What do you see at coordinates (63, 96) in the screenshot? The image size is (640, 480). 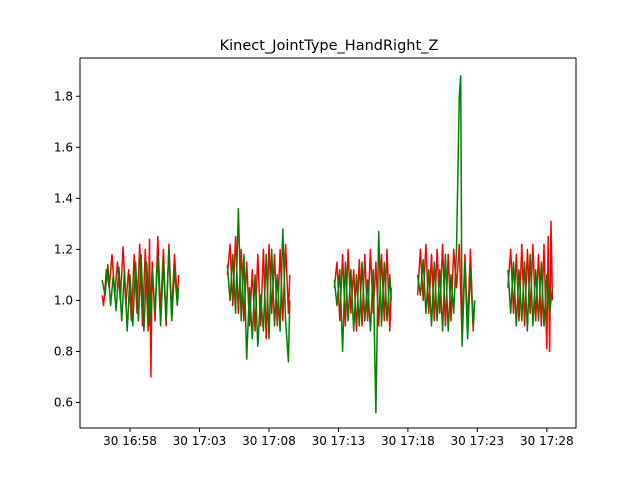 I see `y-tick-label: 1.8` at bounding box center [63, 96].